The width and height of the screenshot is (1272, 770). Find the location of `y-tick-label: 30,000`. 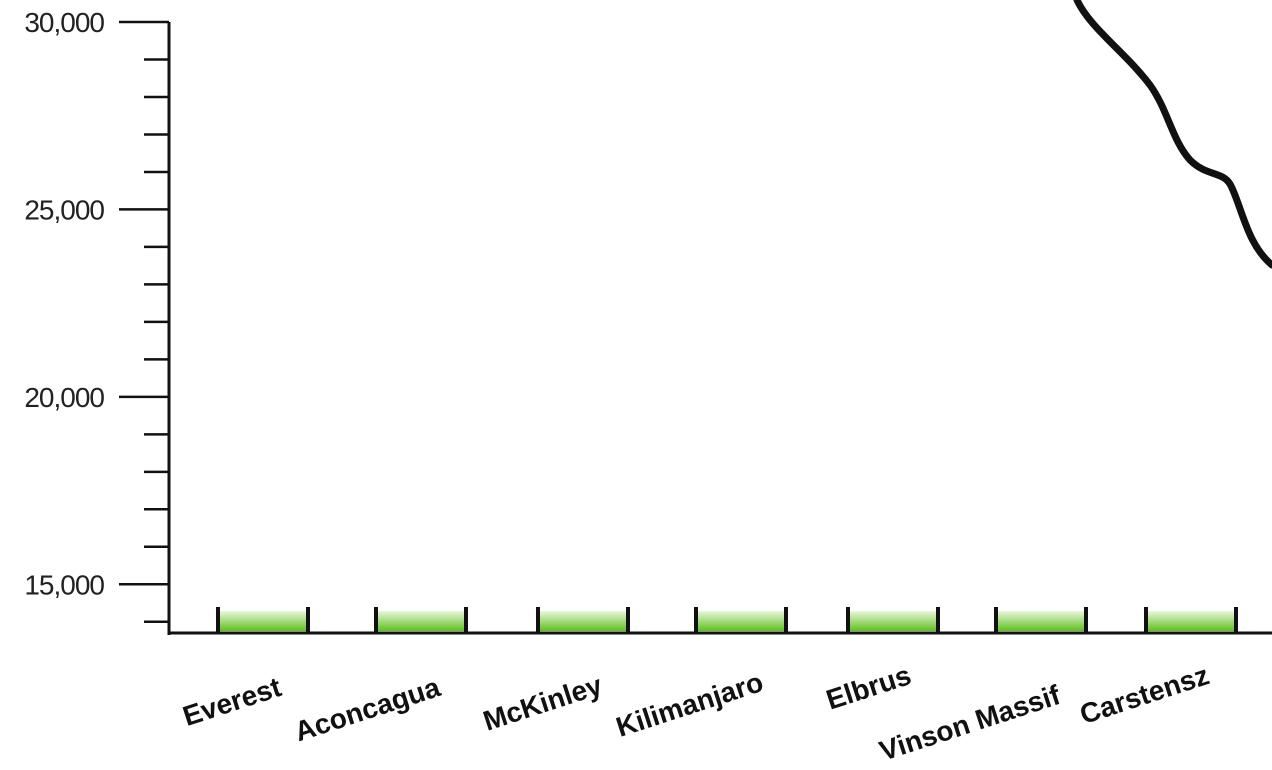

y-tick-label: 30,000 is located at coordinates (64, 22).